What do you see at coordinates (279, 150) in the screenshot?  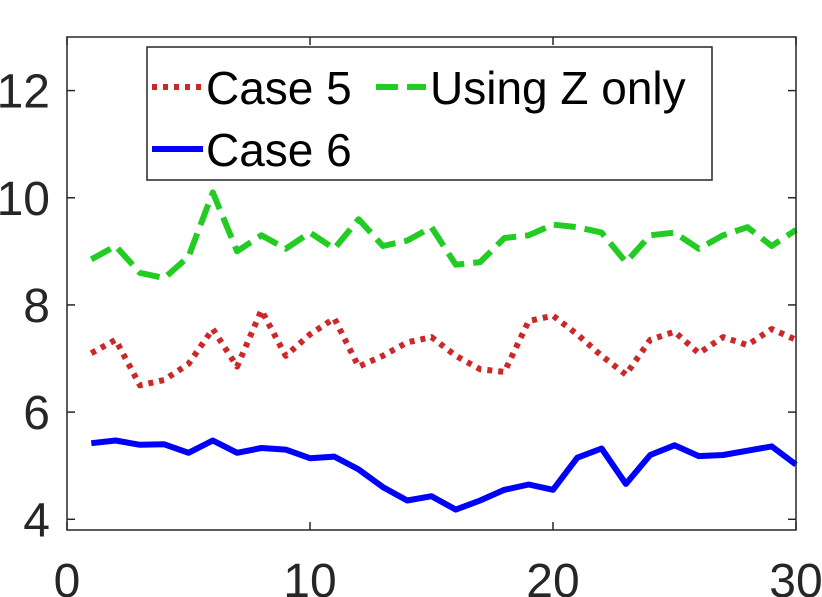 I see `legend-label-case-6: Case 6` at bounding box center [279, 150].